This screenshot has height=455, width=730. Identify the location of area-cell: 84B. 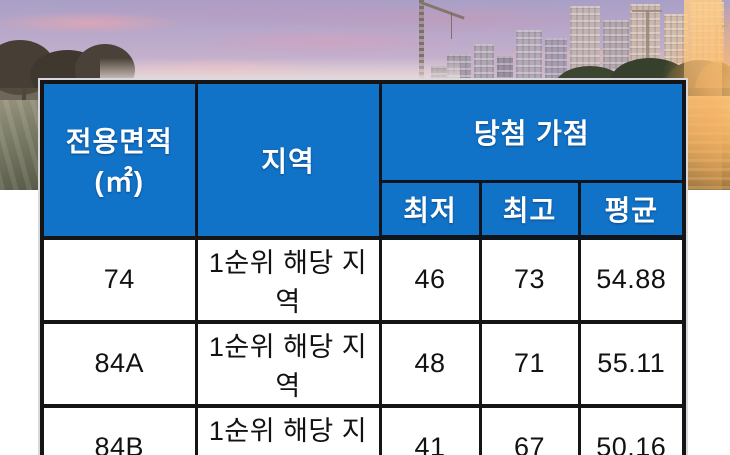
(119, 429).